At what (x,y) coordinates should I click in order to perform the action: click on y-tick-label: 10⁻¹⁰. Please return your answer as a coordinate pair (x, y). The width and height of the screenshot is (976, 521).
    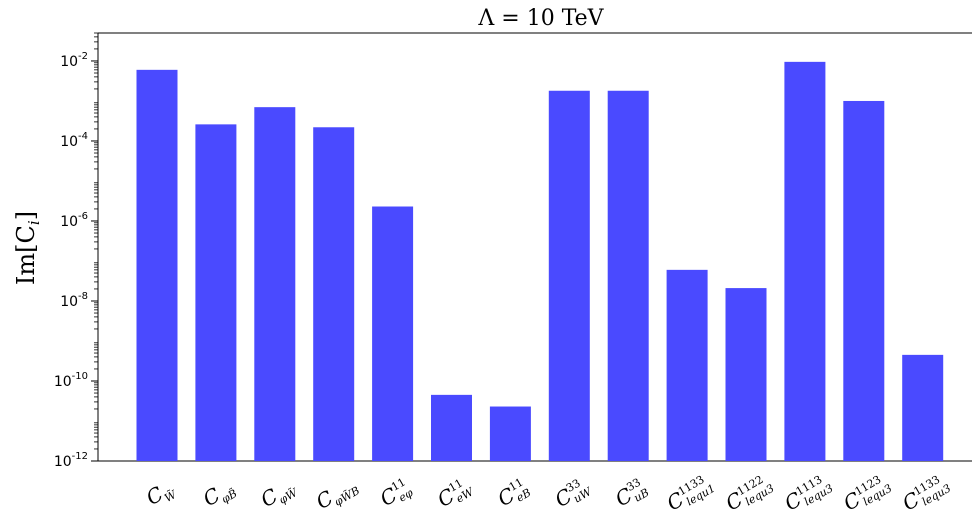
    Looking at the image, I should click on (71, 380).